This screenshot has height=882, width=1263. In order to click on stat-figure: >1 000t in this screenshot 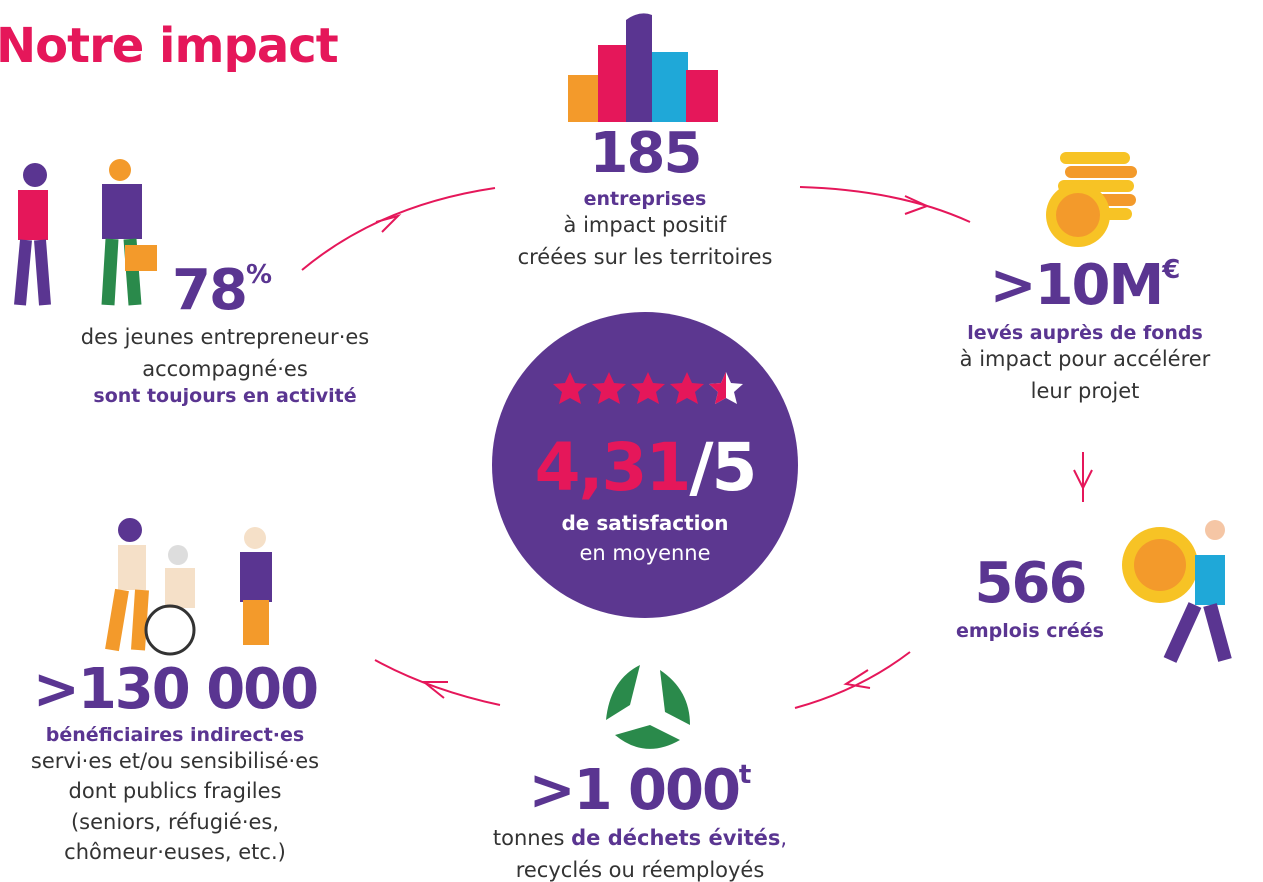, I will do `click(640, 790)`.